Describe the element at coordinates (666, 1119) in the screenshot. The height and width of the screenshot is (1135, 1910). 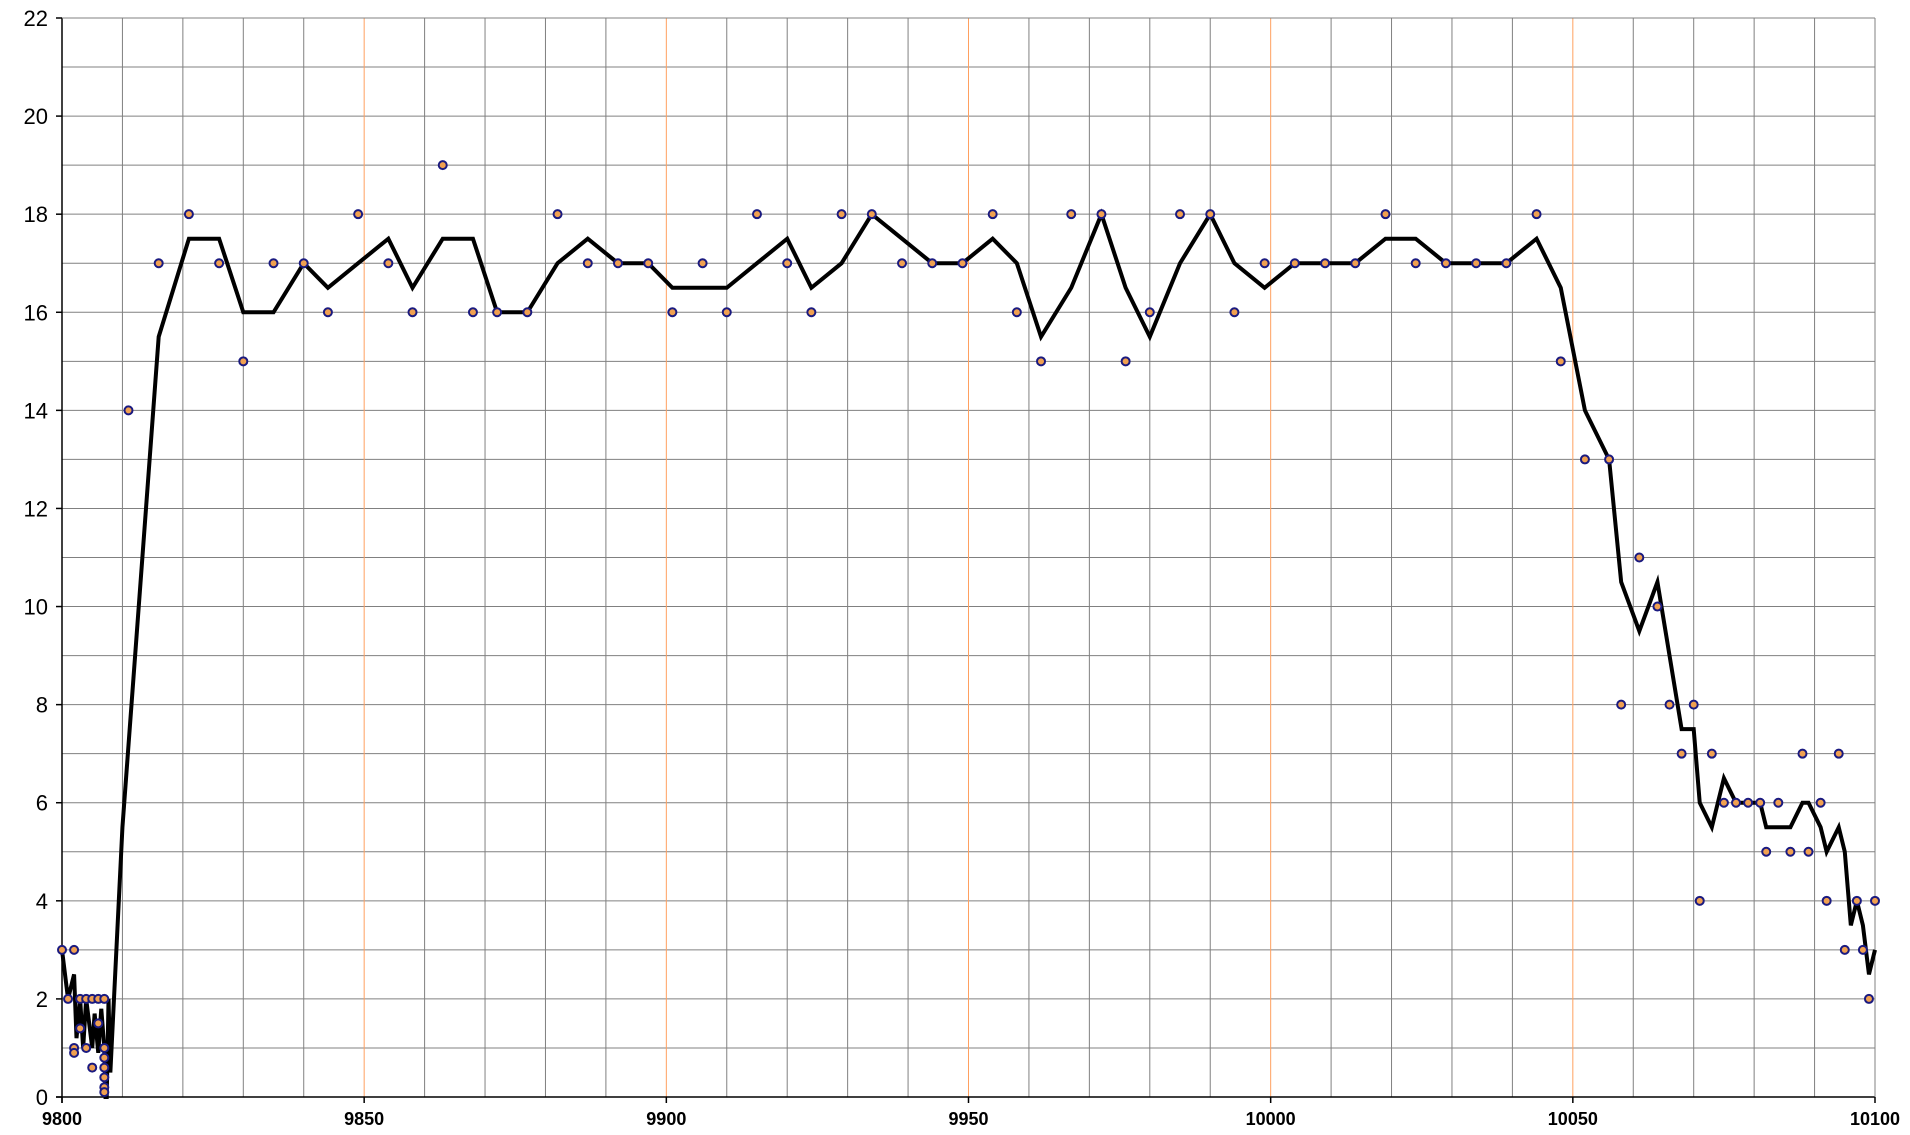
I see `x-tick-label: 9900` at that location.